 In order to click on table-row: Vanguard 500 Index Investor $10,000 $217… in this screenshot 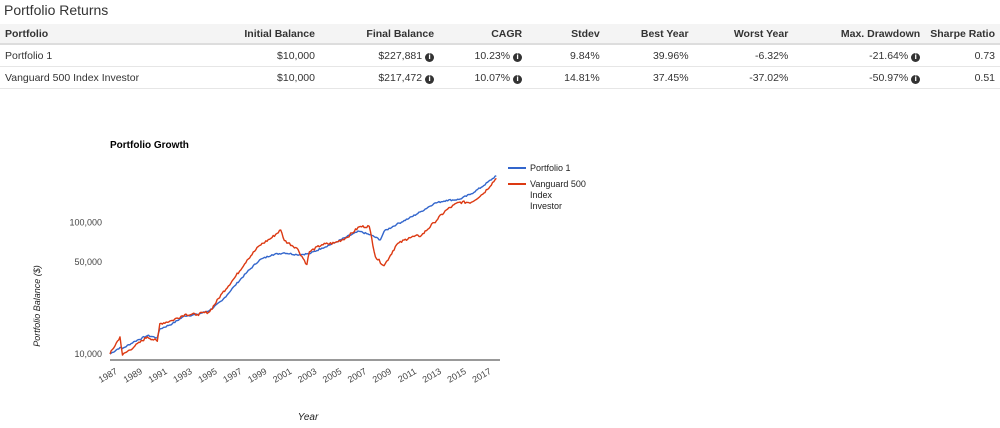, I will do `click(500, 77)`.